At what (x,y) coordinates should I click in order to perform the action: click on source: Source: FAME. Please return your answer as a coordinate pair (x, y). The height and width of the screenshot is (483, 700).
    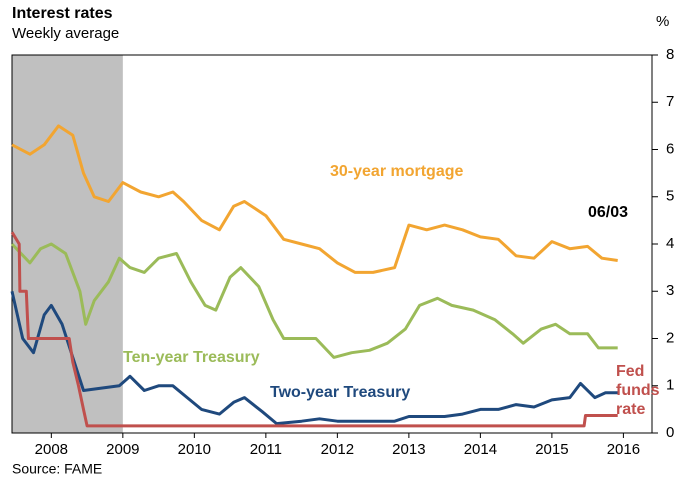
    Looking at the image, I should click on (57, 469).